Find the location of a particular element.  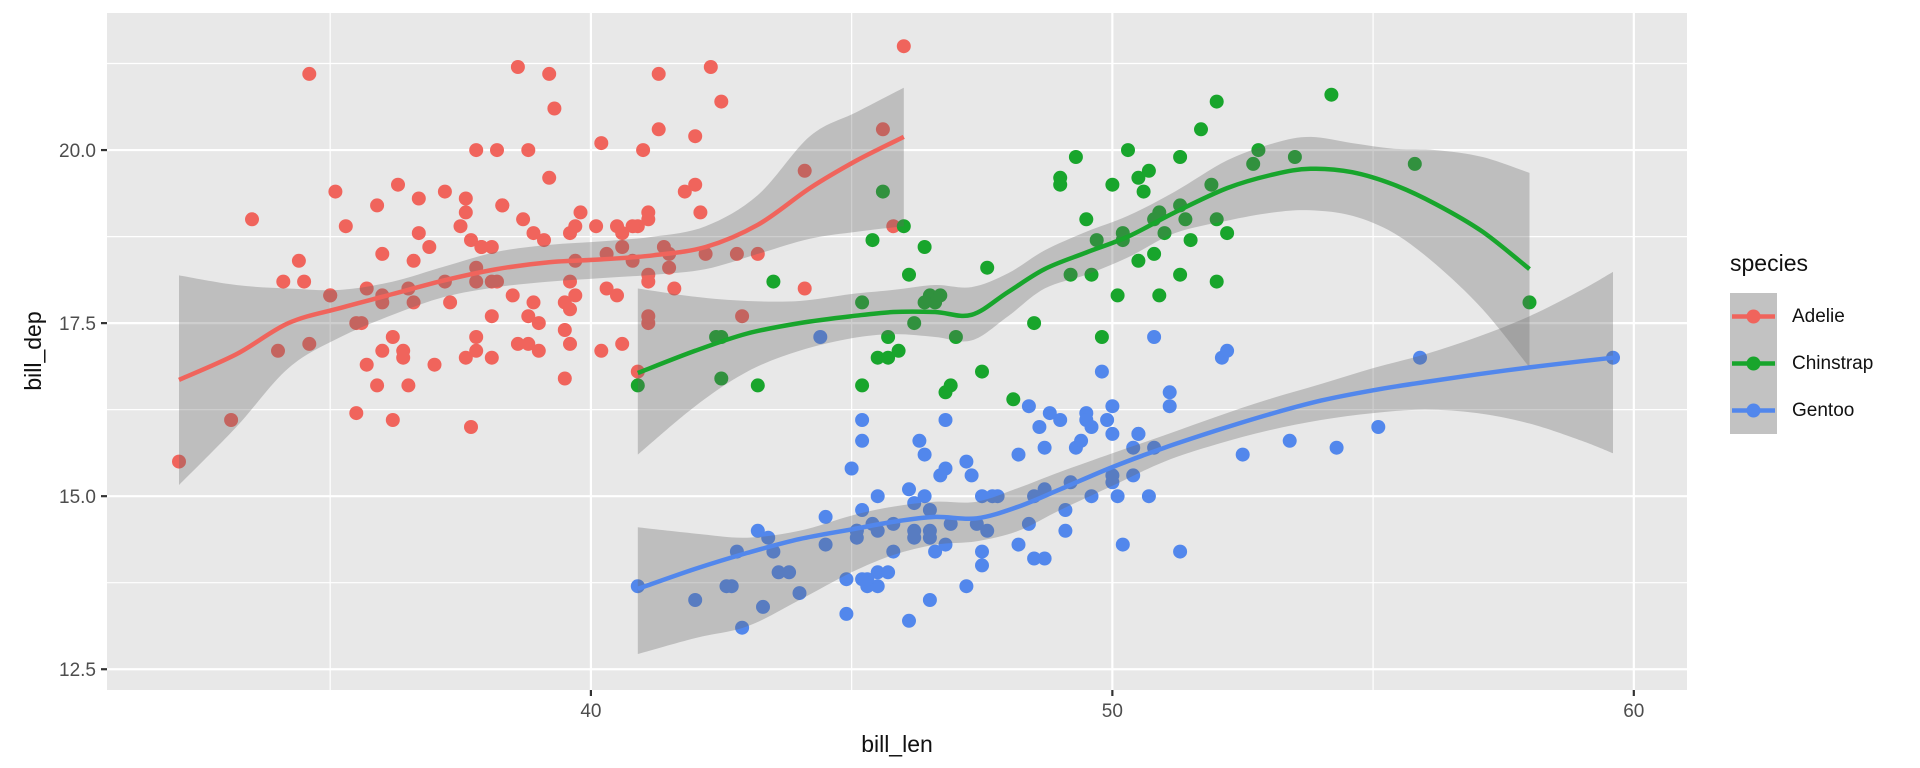

x-tick-label: 40 is located at coordinates (590, 711).